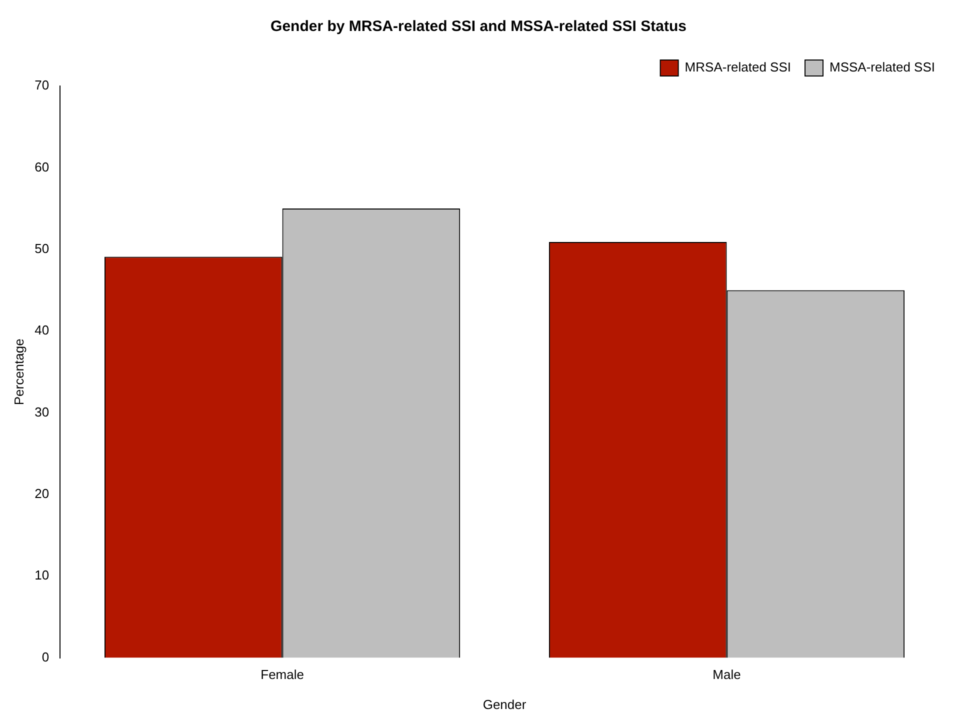 Image resolution: width=967 pixels, height=727 pixels. Describe the element at coordinates (42, 85) in the screenshot. I see `y-tick-label: 70` at that location.